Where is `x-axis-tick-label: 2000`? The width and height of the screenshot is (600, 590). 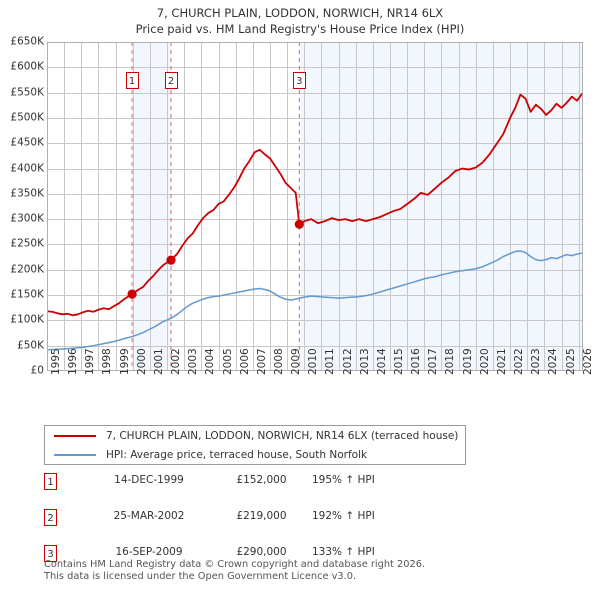 x-axis-tick-label: 2000 is located at coordinates (141, 361).